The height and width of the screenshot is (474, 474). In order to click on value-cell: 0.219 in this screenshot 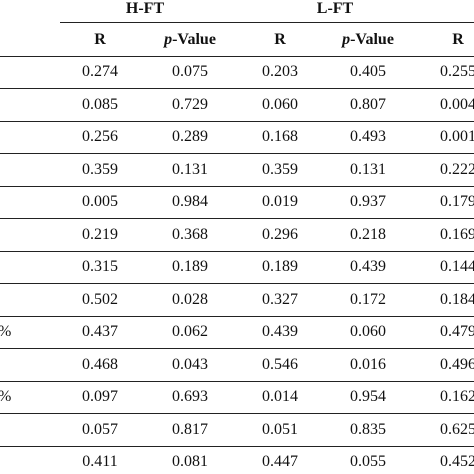, I will do `click(100, 234)`.